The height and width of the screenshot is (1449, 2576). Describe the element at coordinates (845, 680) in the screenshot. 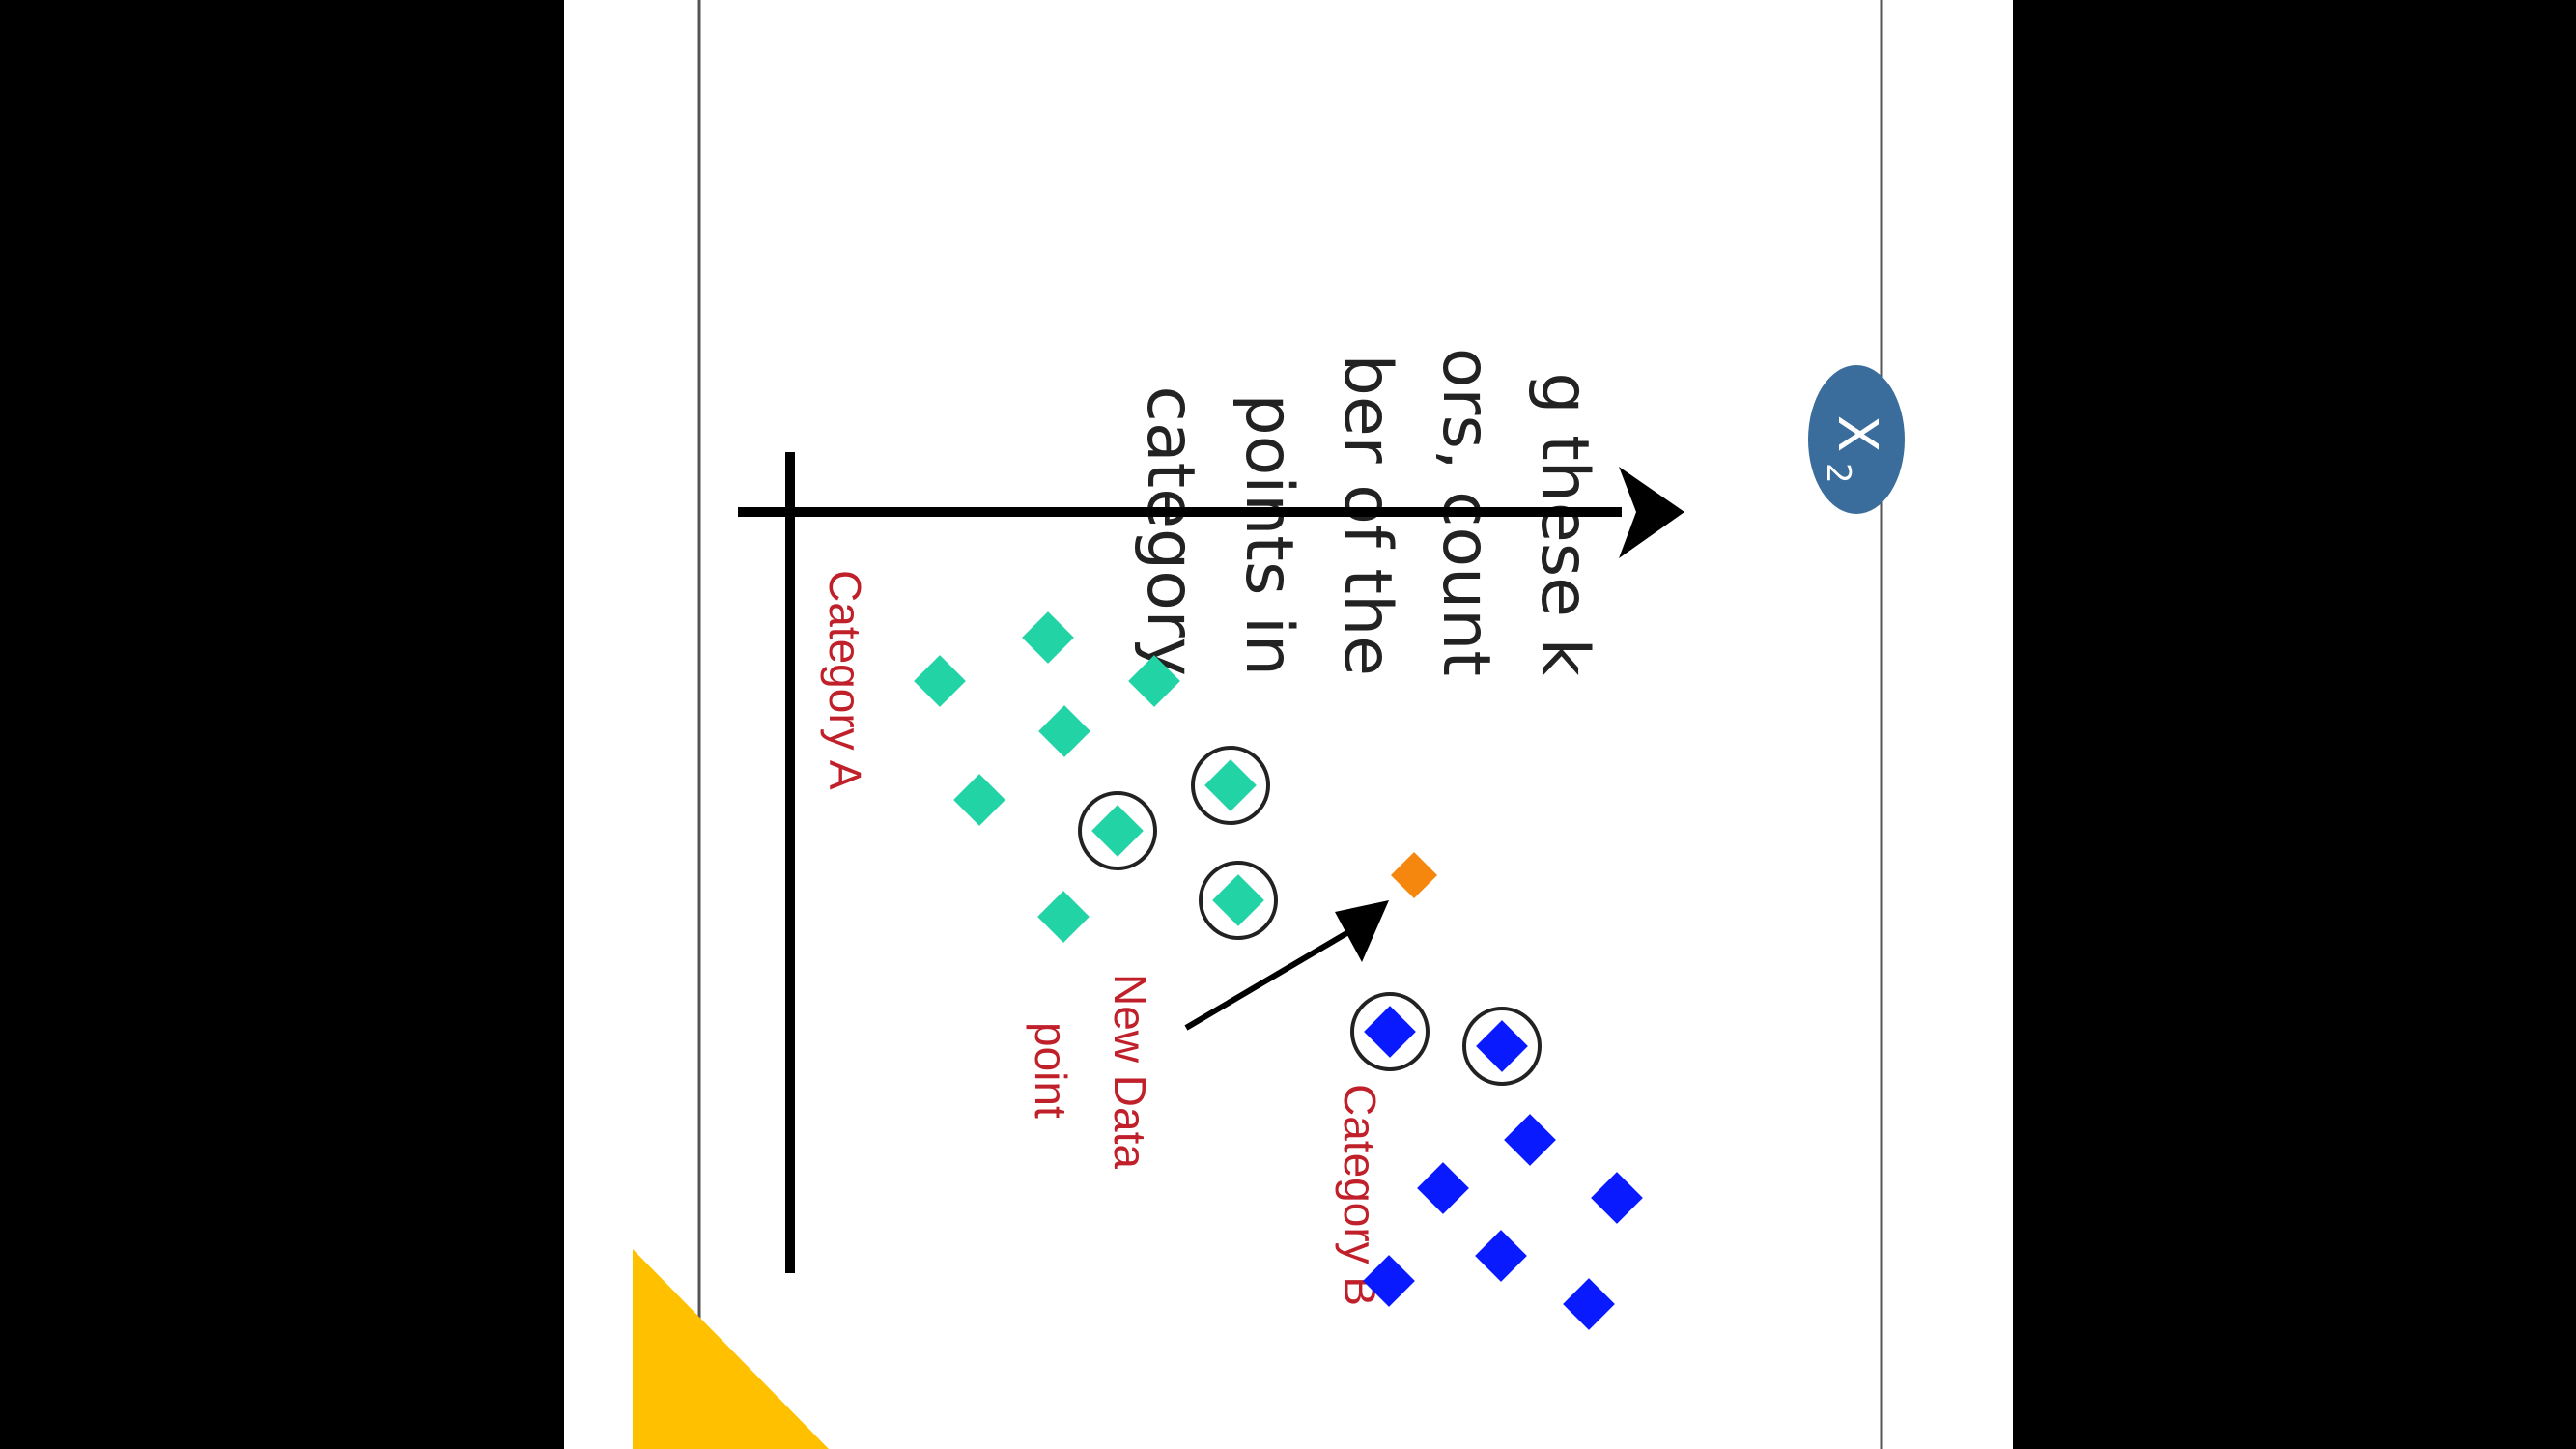

I see `category-a-label: Category A` at that location.